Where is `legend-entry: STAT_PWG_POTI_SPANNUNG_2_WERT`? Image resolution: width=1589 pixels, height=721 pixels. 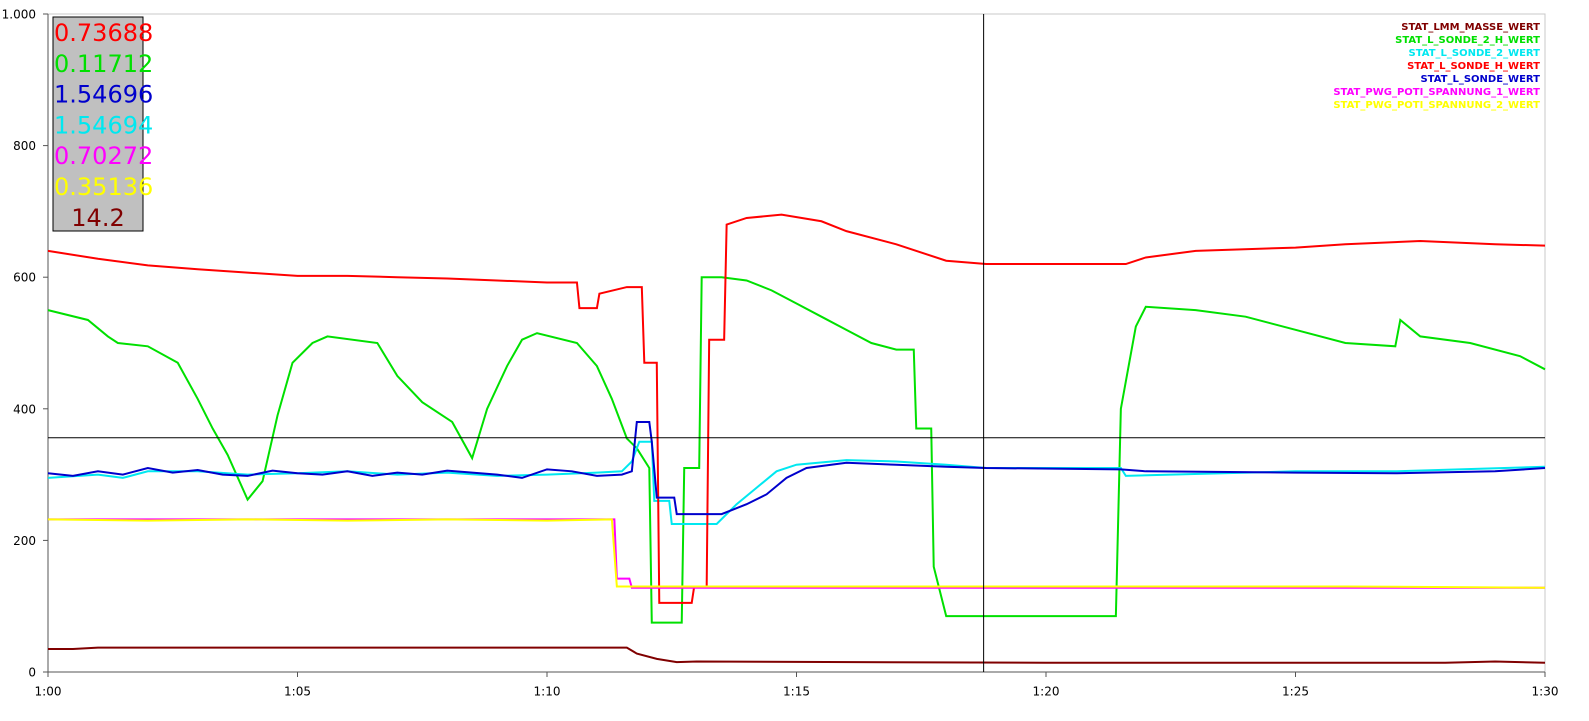 legend-entry: STAT_PWG_POTI_SPANNUNG_2_WERT is located at coordinates (1436, 105).